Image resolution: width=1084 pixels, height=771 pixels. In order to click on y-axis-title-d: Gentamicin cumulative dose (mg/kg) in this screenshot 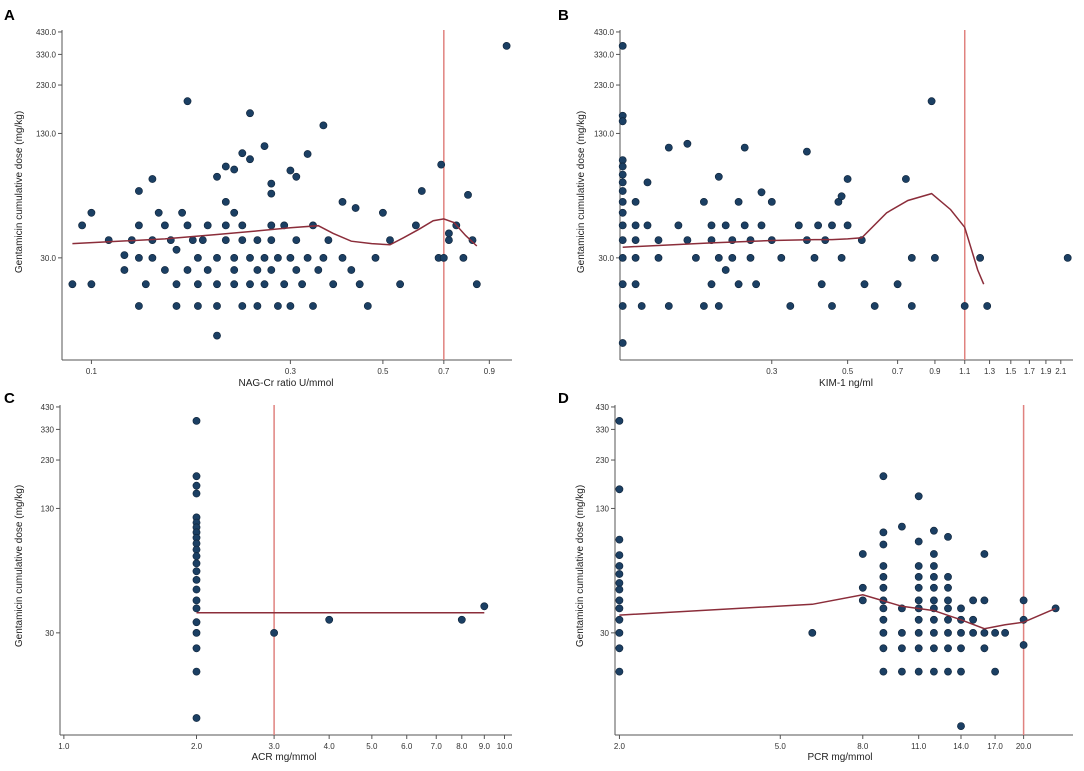, I will do `click(580, 566)`.